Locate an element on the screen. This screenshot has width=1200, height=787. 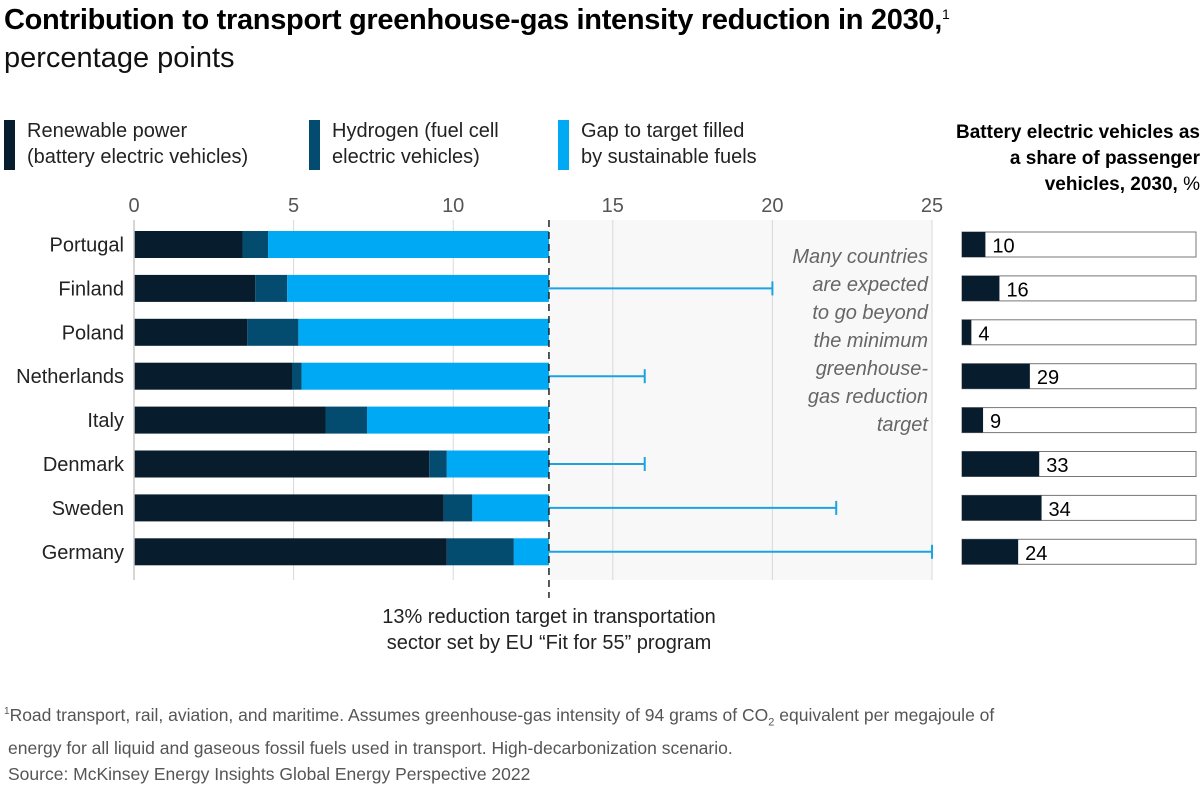
legend-label-line: Renewable power is located at coordinates (107, 131).